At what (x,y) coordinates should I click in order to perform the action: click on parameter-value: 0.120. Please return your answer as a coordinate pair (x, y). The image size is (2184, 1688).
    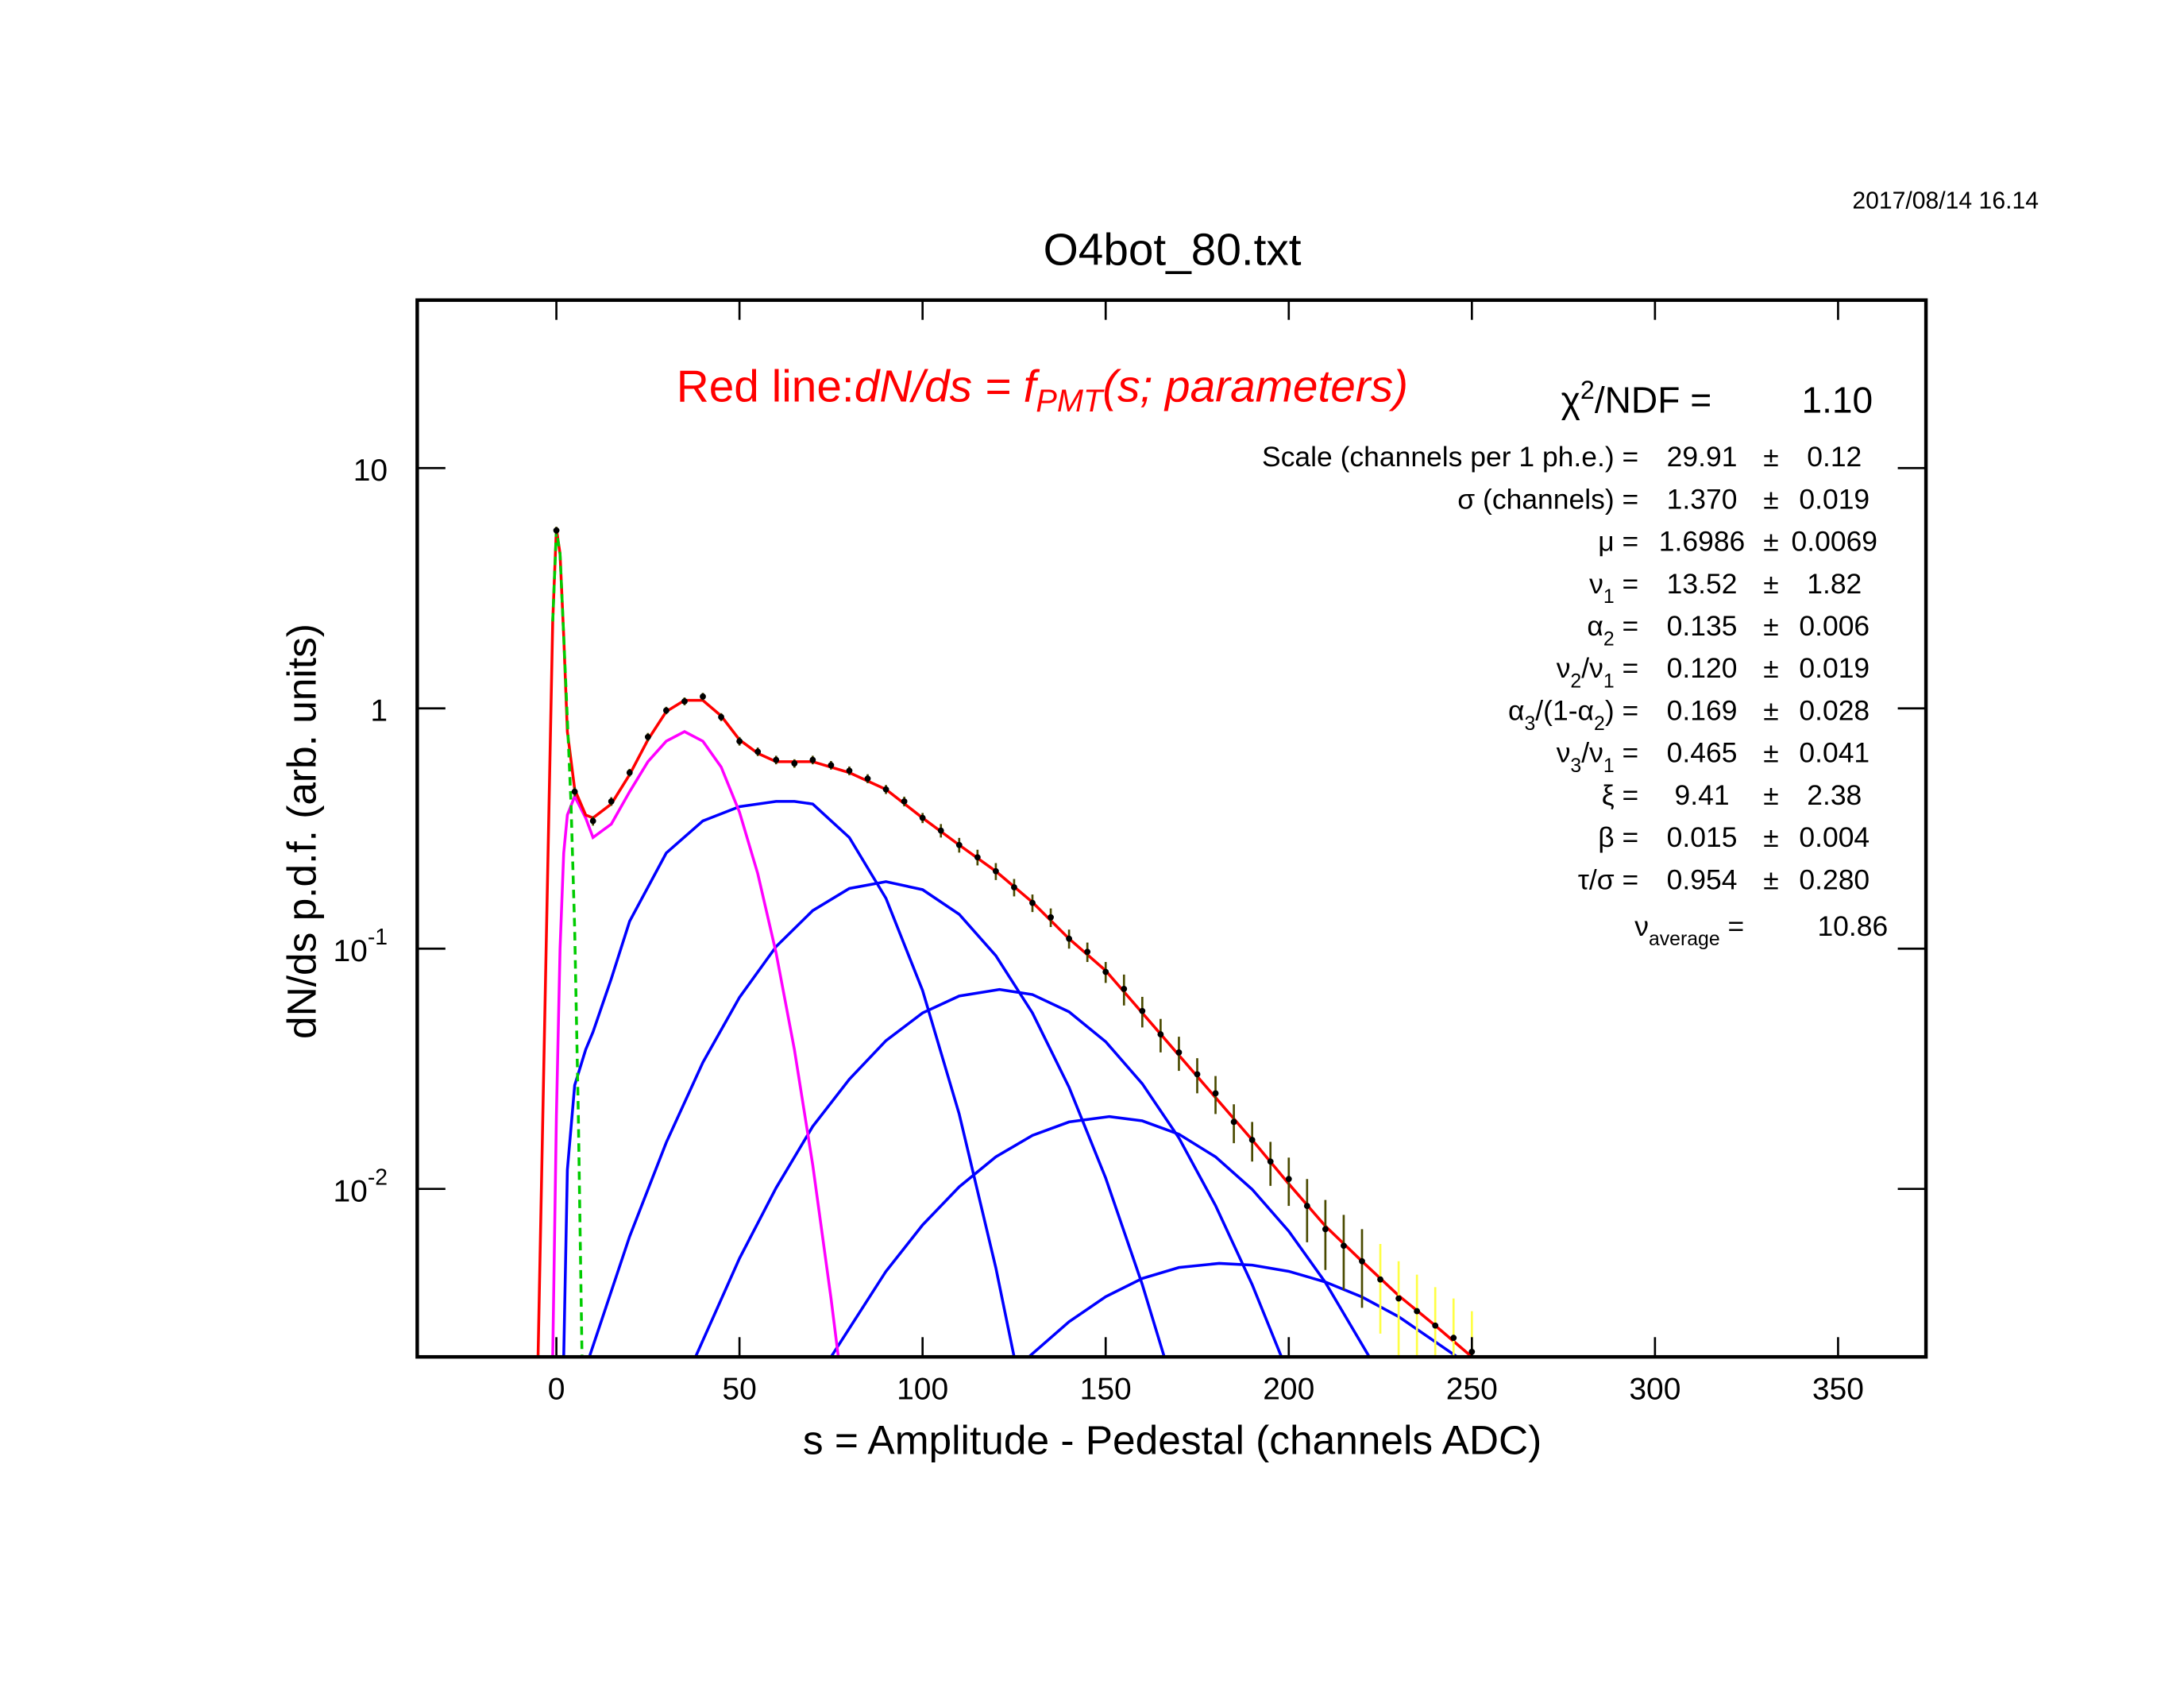
    Looking at the image, I should click on (1702, 668).